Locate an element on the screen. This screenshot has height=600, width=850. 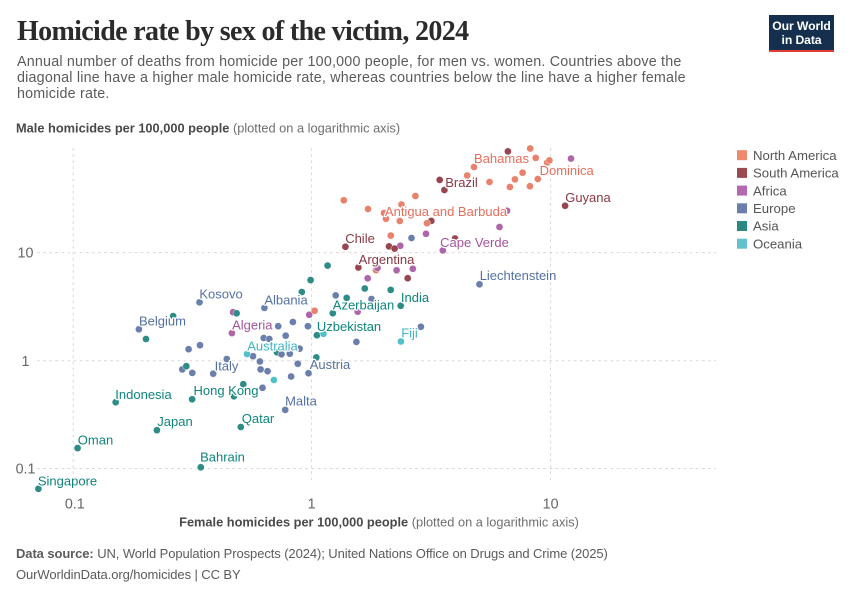
svg-text: Asia is located at coordinates (766, 226).